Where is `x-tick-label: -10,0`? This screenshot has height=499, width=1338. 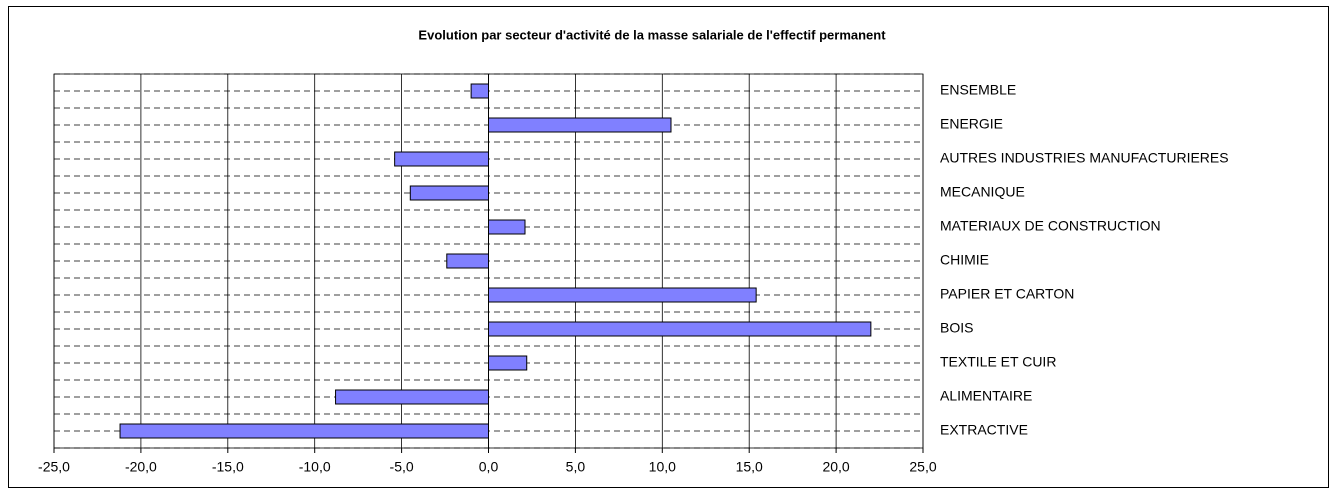 x-tick-label: -10,0 is located at coordinates (315, 467).